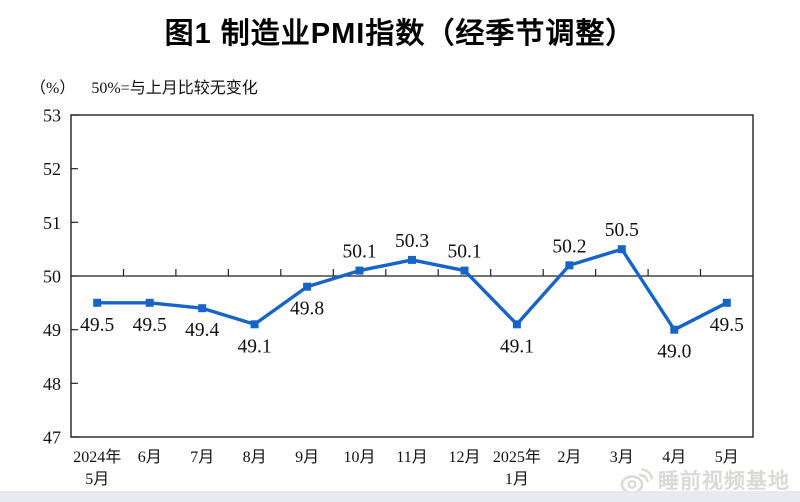  What do you see at coordinates (674, 352) in the screenshot?
I see `data-label: 49.0` at bounding box center [674, 352].